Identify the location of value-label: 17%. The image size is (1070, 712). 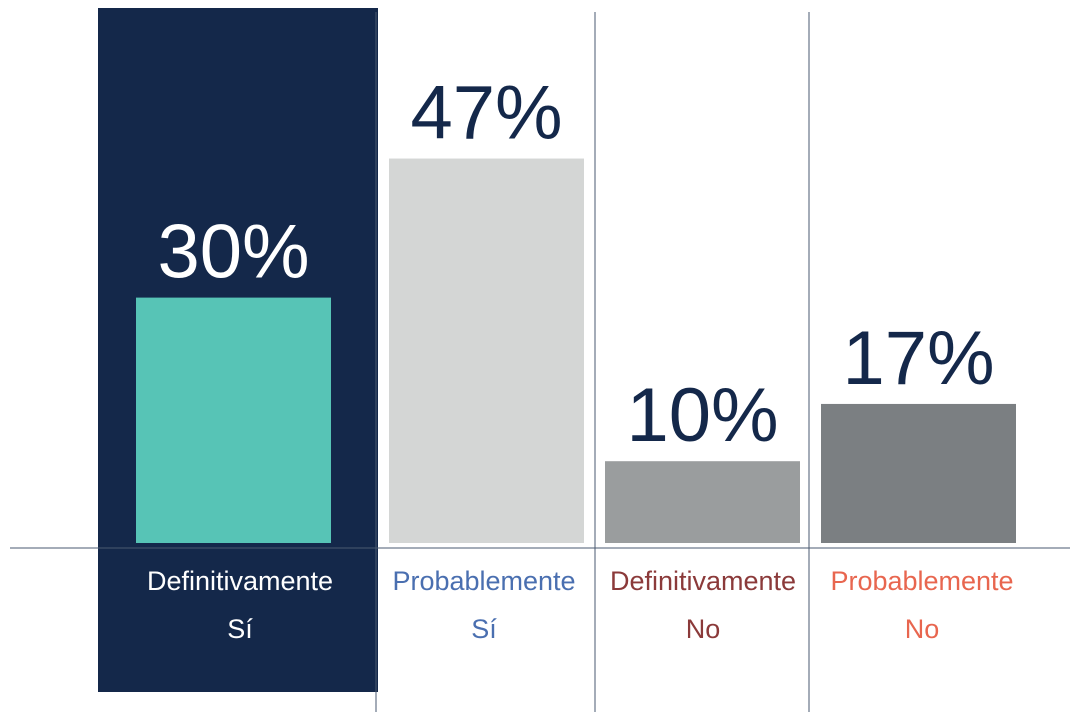
(918, 358).